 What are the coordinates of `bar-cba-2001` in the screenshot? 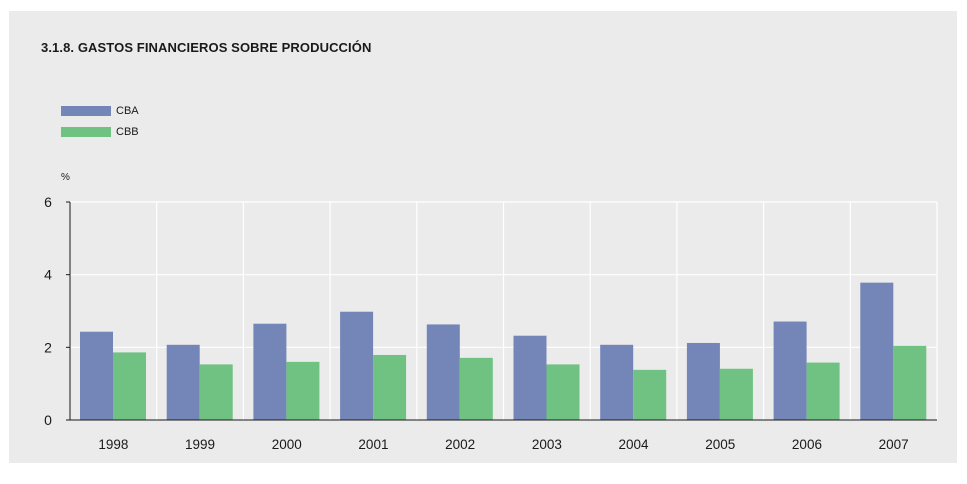 It's located at (357, 365).